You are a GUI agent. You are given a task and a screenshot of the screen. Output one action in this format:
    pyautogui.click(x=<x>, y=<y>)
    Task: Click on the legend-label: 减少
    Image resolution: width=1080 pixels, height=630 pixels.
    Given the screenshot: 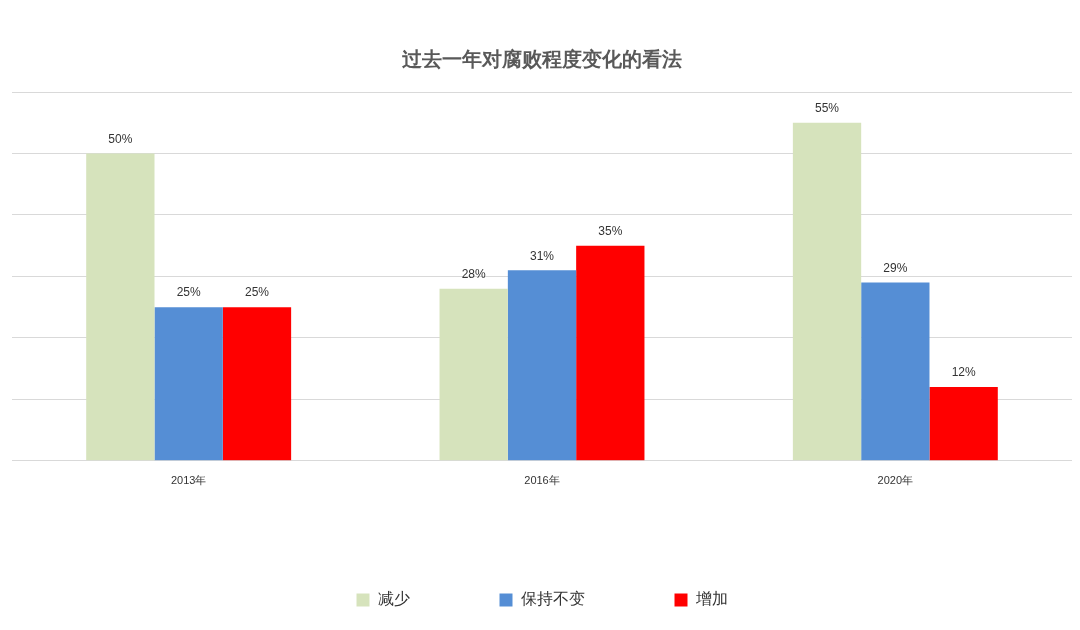 What is the action you would take?
    pyautogui.click(x=393, y=599)
    